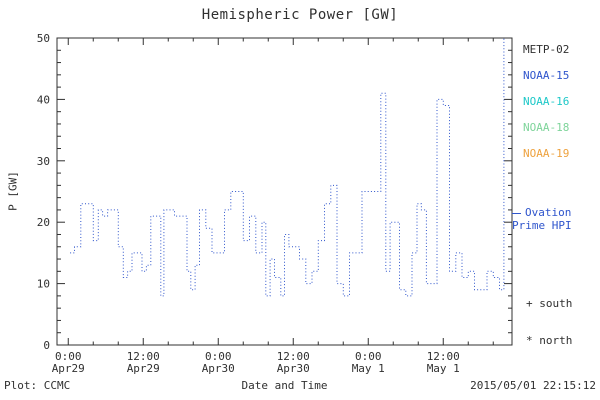  I want to click on plot-credit: Plot: CCMC, so click(37, 385).